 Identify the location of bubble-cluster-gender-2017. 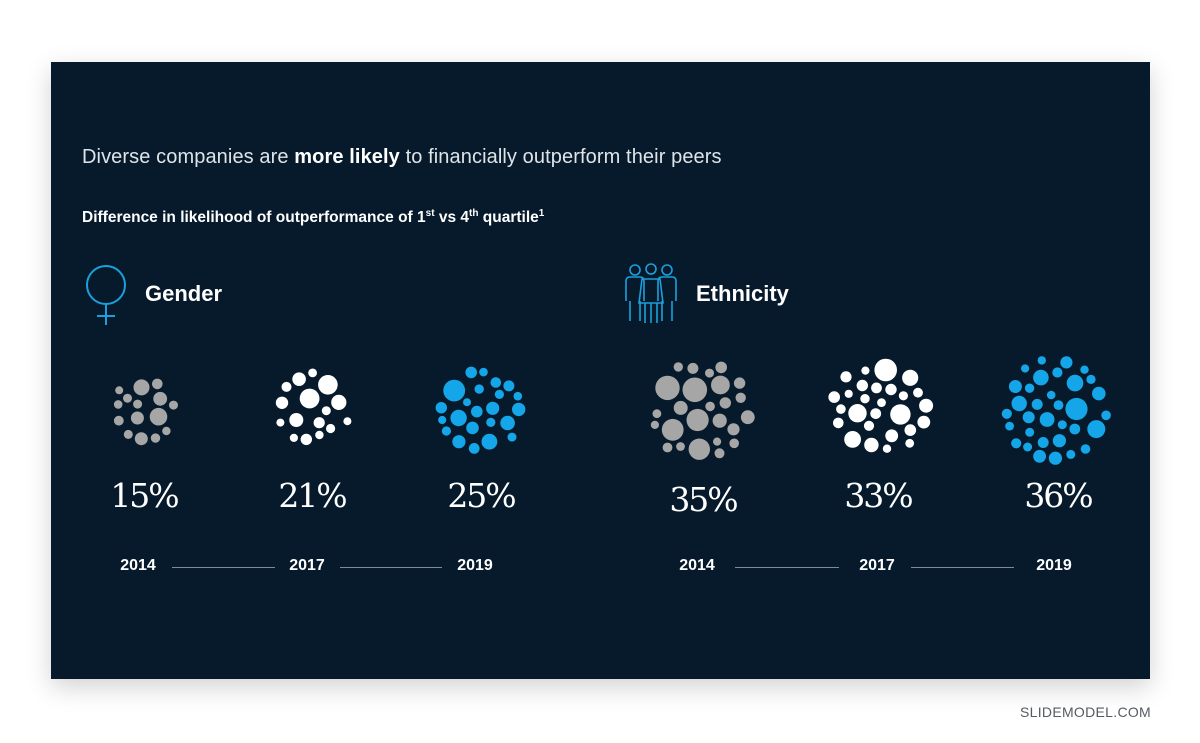
(313, 407).